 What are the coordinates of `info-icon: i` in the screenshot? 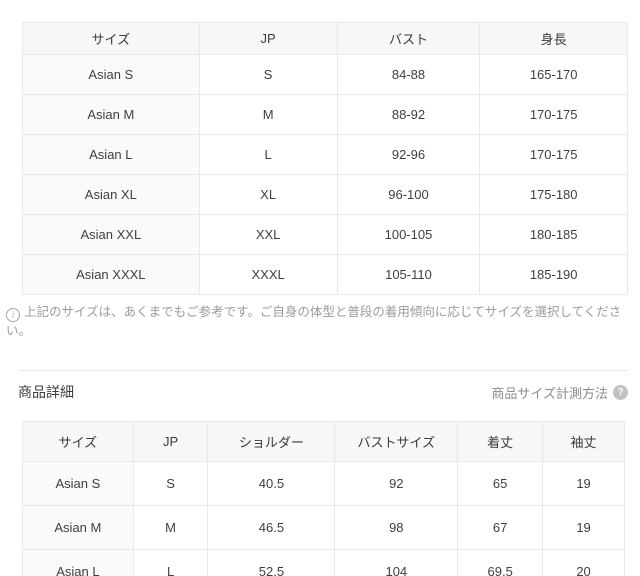 It's located at (13, 315).